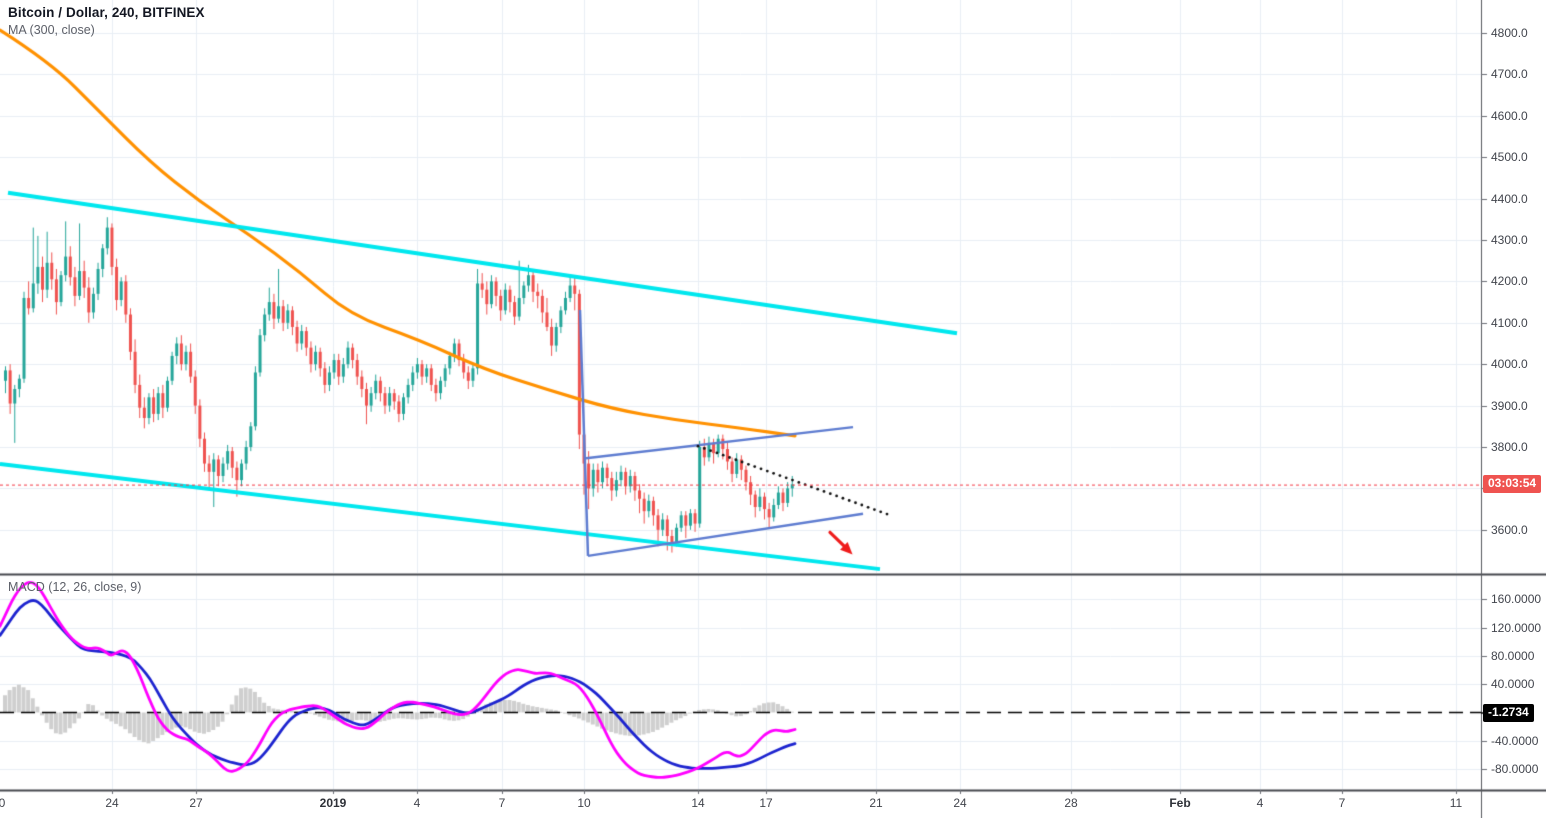 The height and width of the screenshot is (818, 1546). What do you see at coordinates (1509, 157) in the screenshot?
I see `price-tick-label: 4500.0` at bounding box center [1509, 157].